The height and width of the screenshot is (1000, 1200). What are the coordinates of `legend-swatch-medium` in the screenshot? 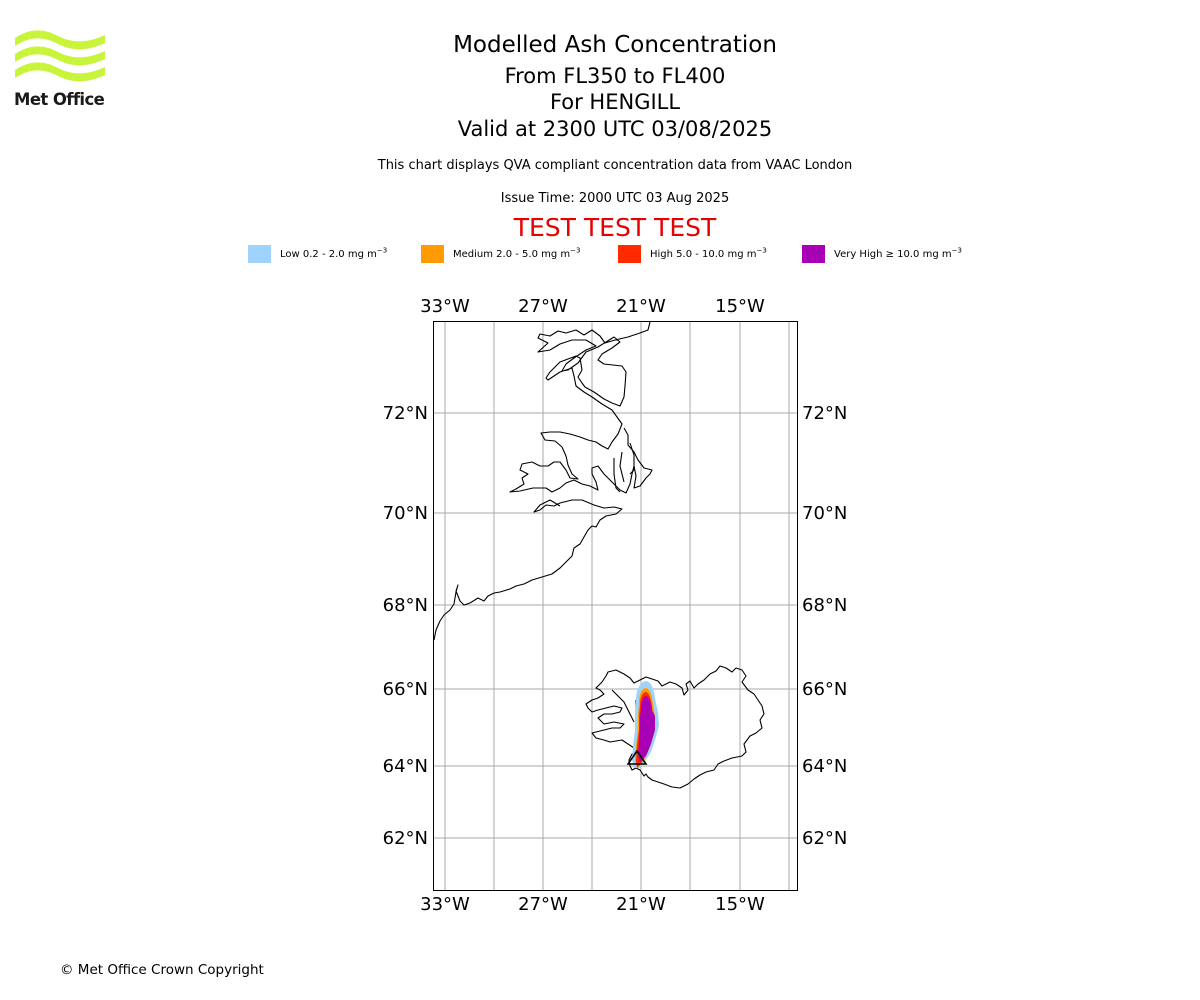 It's located at (432, 254).